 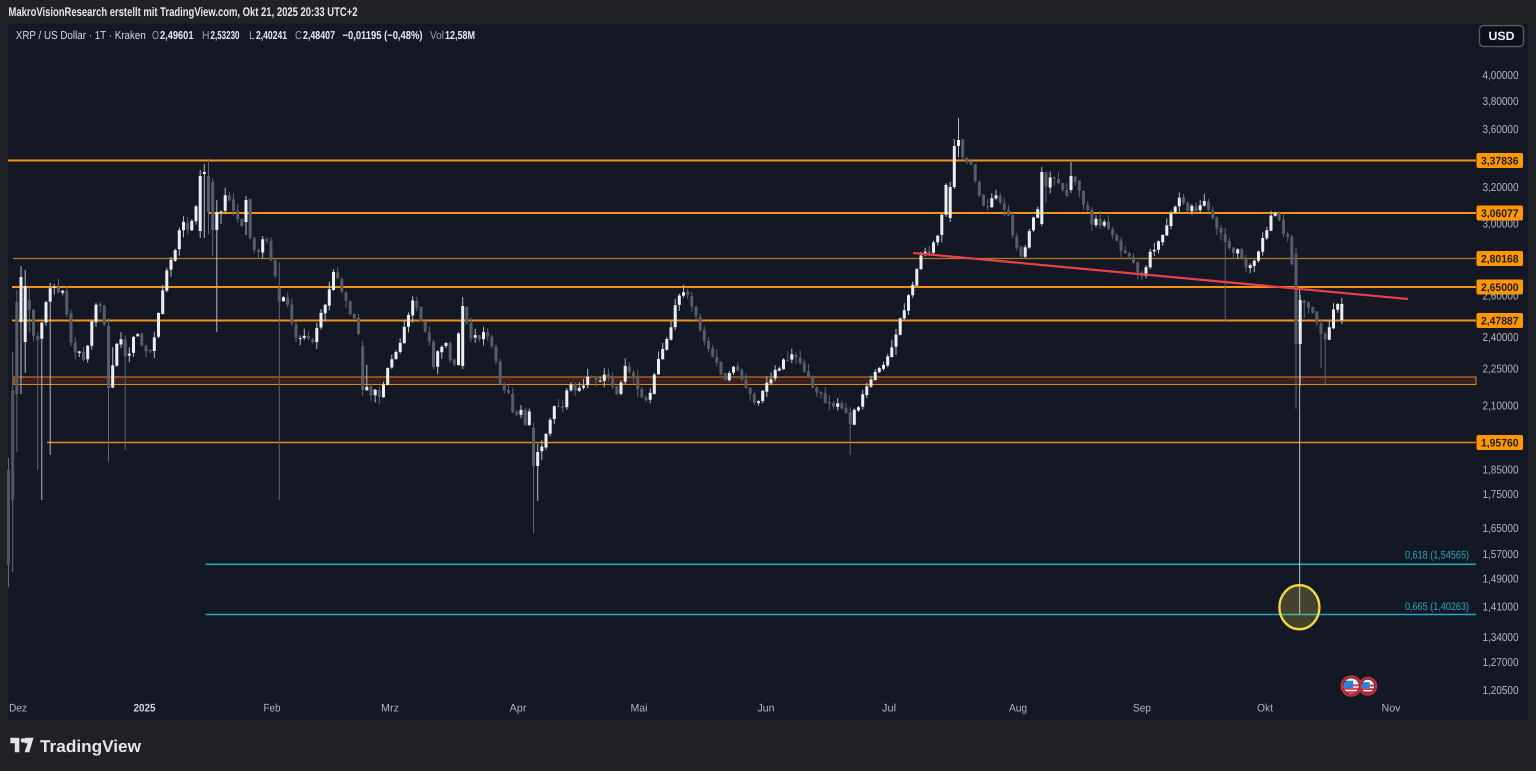 What do you see at coordinates (298, 36) in the screenshot?
I see `svg-text: C` at bounding box center [298, 36].